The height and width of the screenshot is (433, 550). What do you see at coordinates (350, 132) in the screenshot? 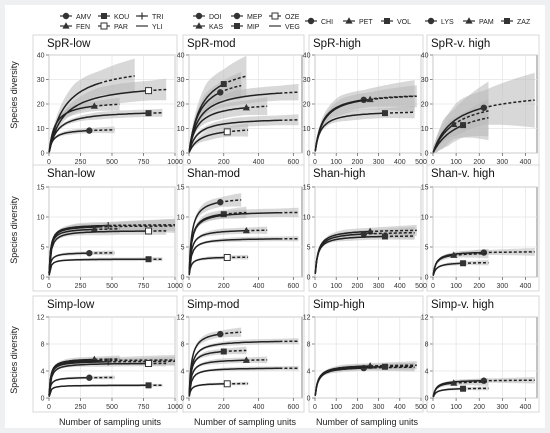
I see `curve-vol` at bounding box center [350, 132].